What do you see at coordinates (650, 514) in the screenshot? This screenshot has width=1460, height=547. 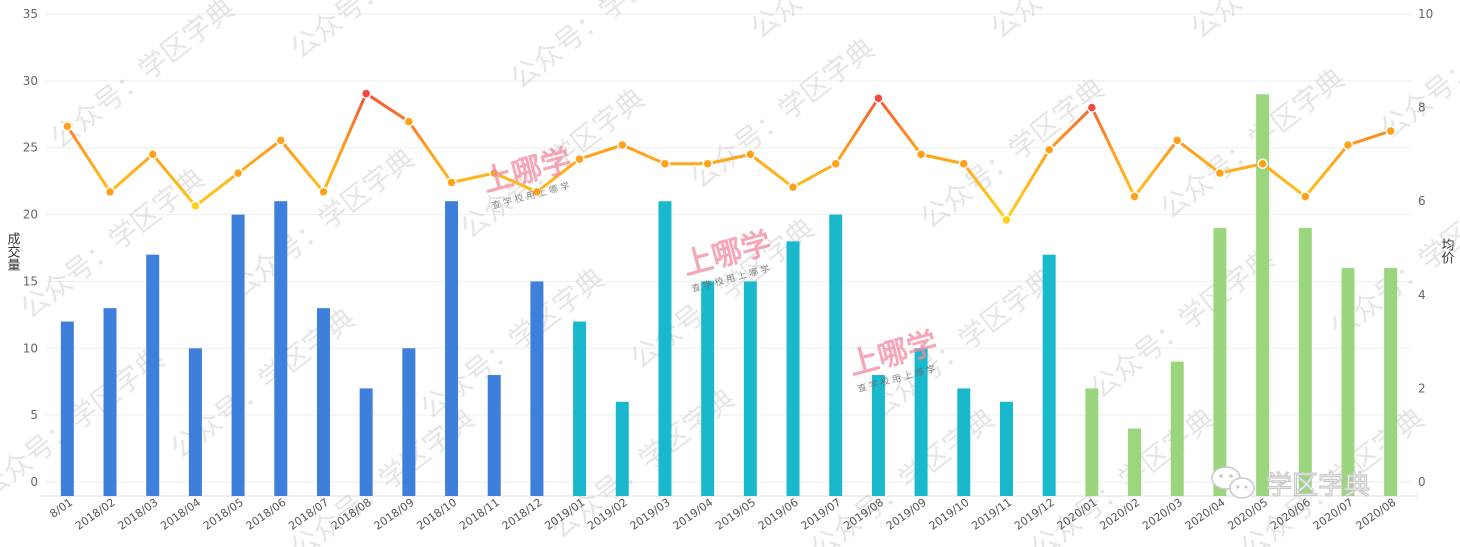 I see `x-tick-label-2019-03: 2019/03` at bounding box center [650, 514].